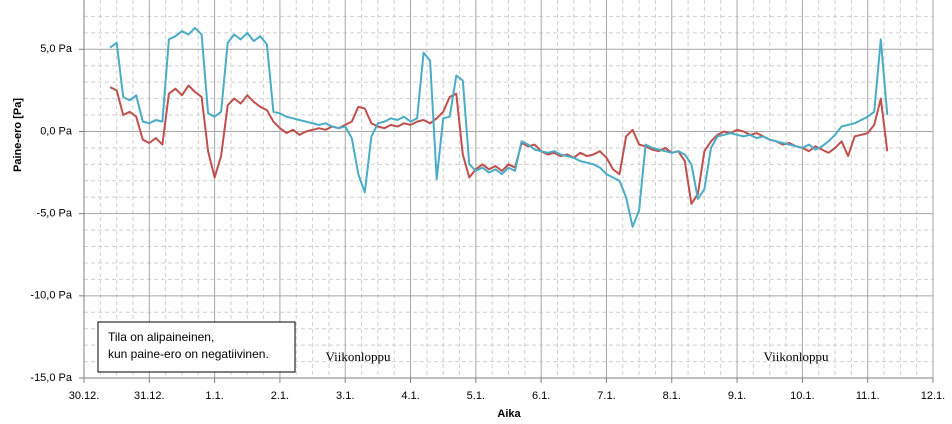 Image resolution: width=952 pixels, height=424 pixels. What do you see at coordinates (476, 396) in the screenshot?
I see `x-tick-label: 5.1.` at bounding box center [476, 396].